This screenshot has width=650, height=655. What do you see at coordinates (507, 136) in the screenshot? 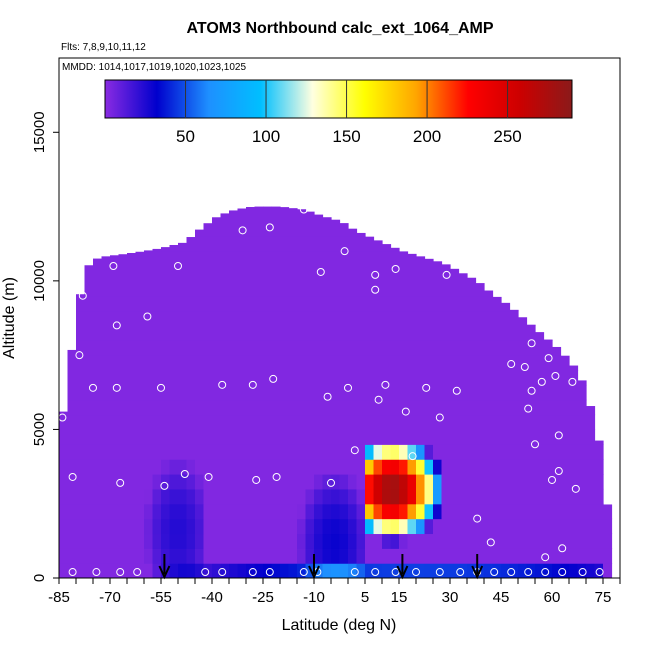
I see `colorbar-tick-label: 250` at bounding box center [507, 136].